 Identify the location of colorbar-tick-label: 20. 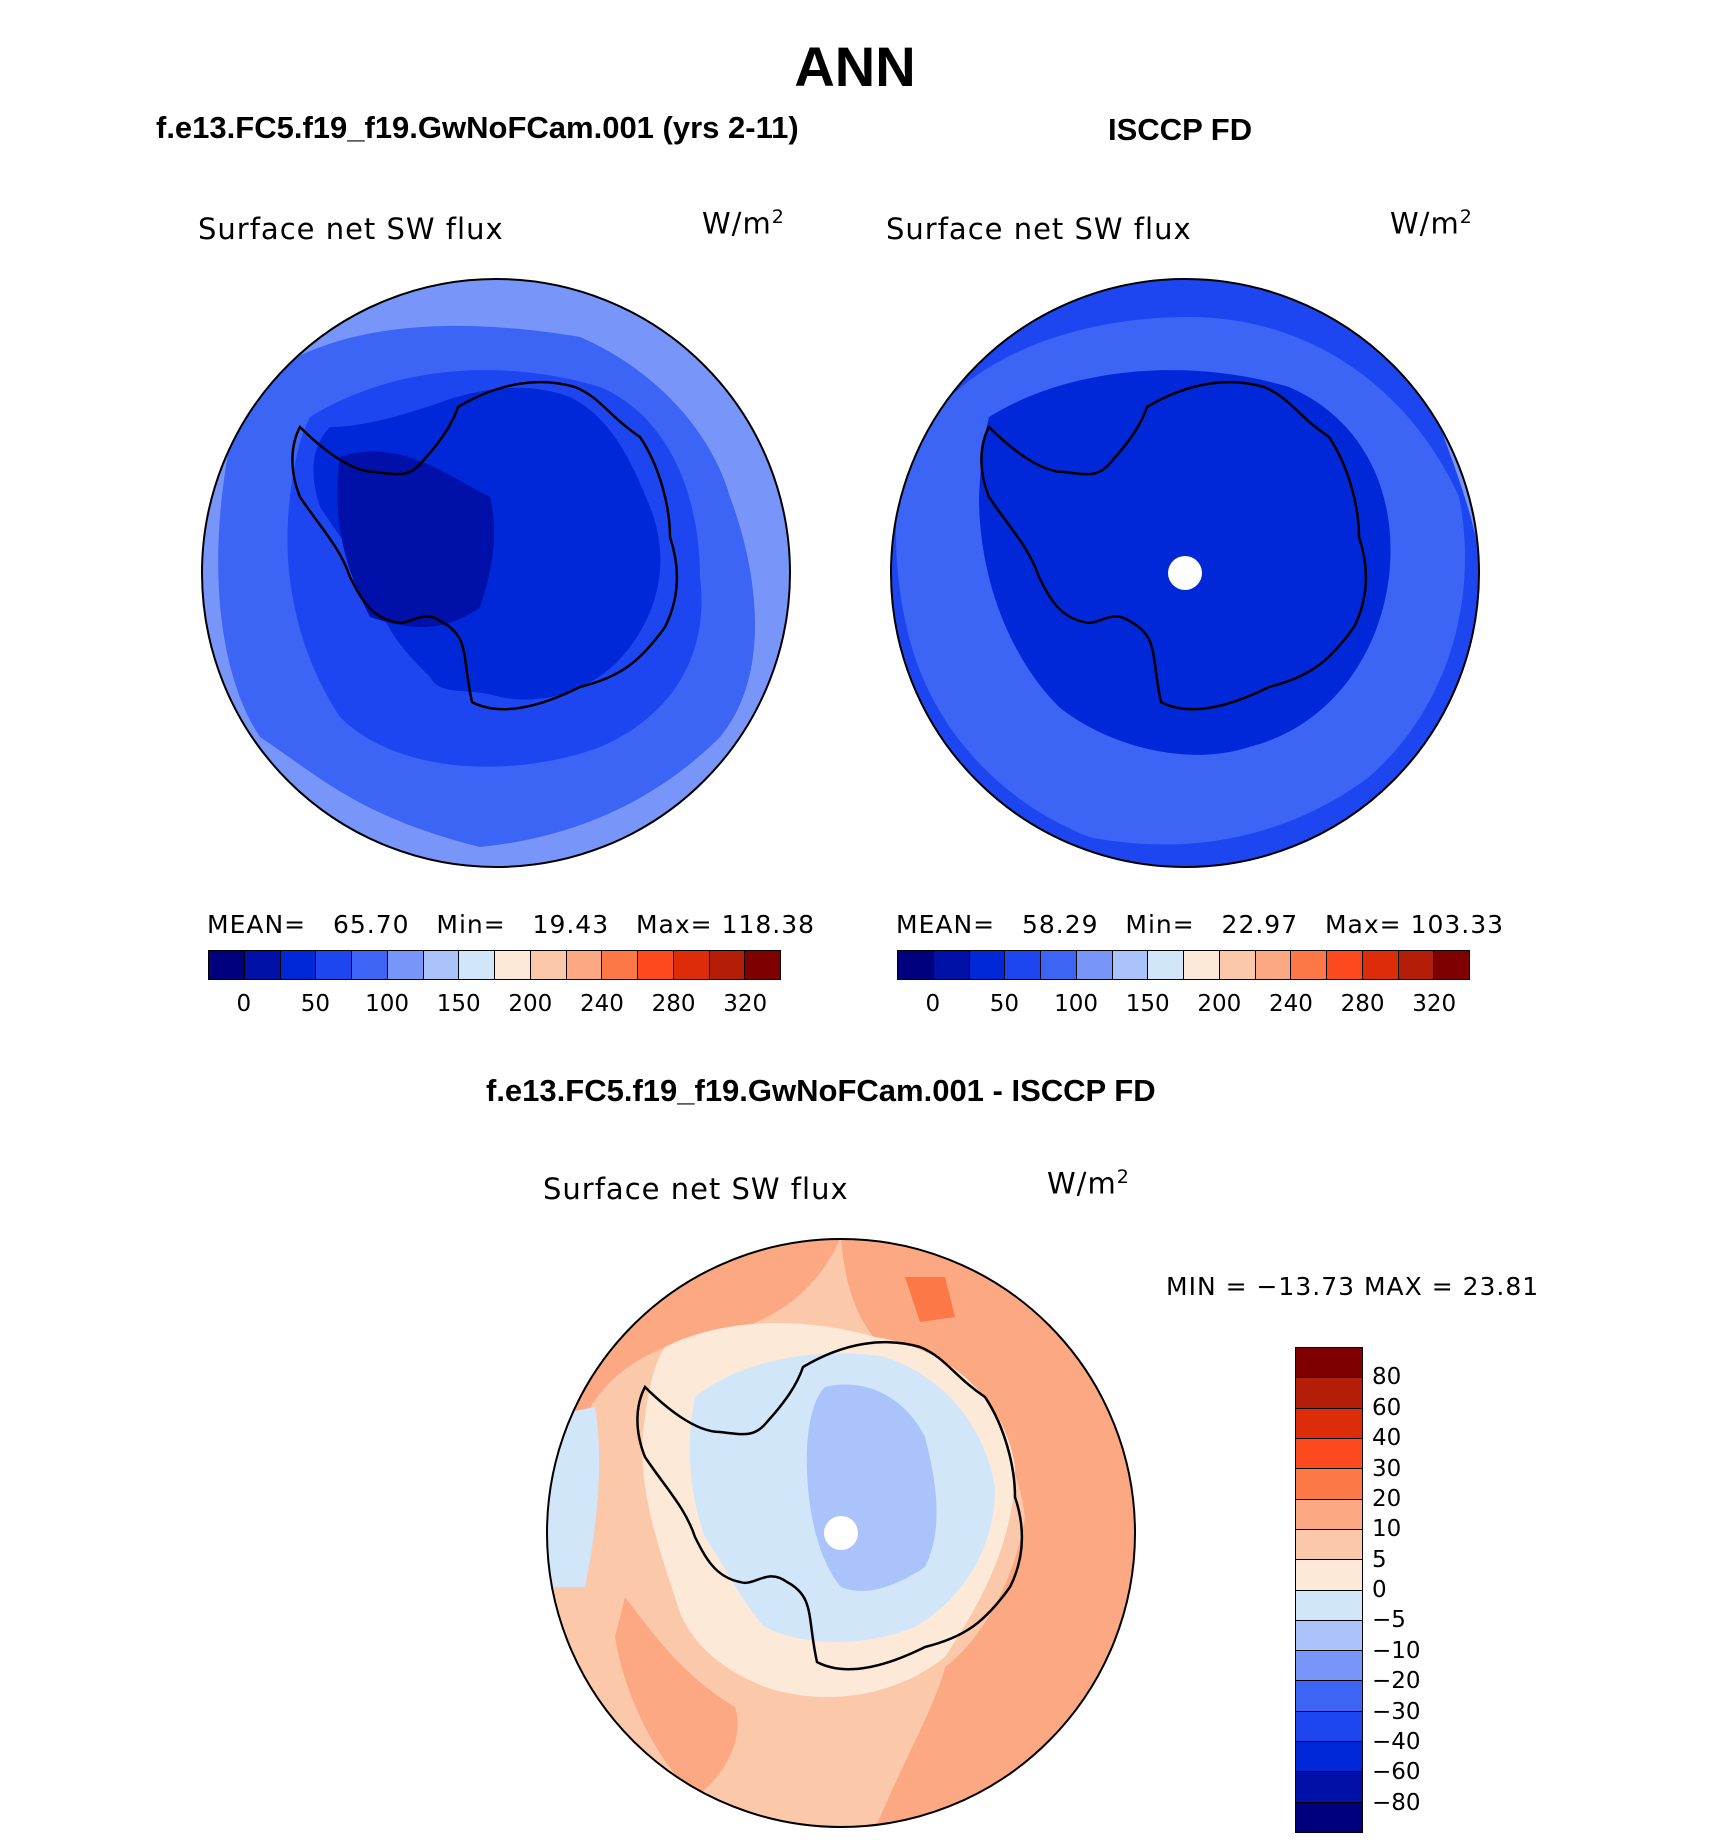
(1387, 1498).